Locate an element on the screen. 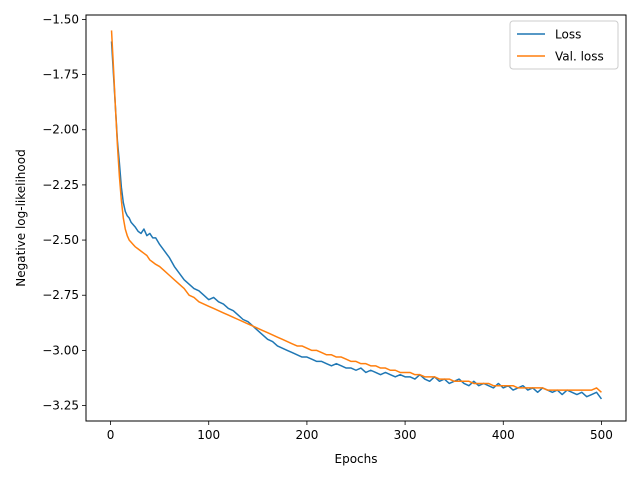 Image resolution: width=640 pixels, height=485 pixels. y-axis: −1.50 −1.75 −2.00 −2.25 −2.50 −2.75 −3.00 −3.25 is located at coordinates (64, 212).